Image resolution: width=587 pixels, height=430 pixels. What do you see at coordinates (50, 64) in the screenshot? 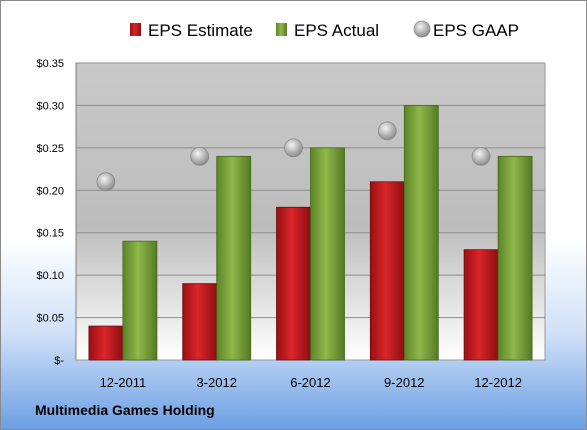
I see `y-tick-label: $0.35` at bounding box center [50, 64].